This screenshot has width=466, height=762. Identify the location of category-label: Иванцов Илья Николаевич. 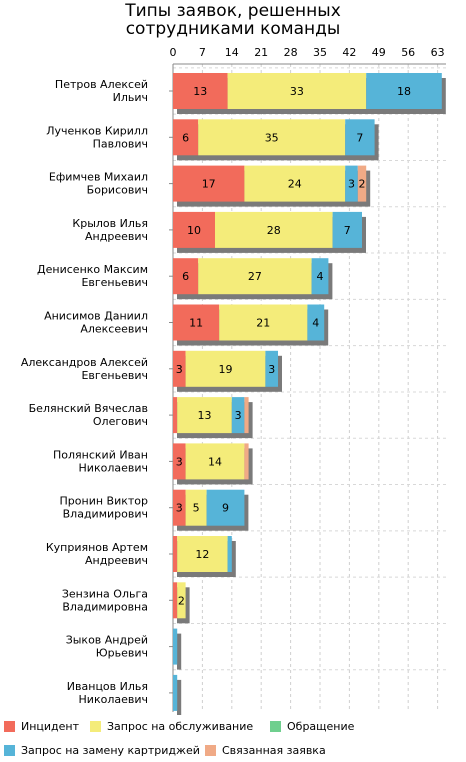
(107, 693).